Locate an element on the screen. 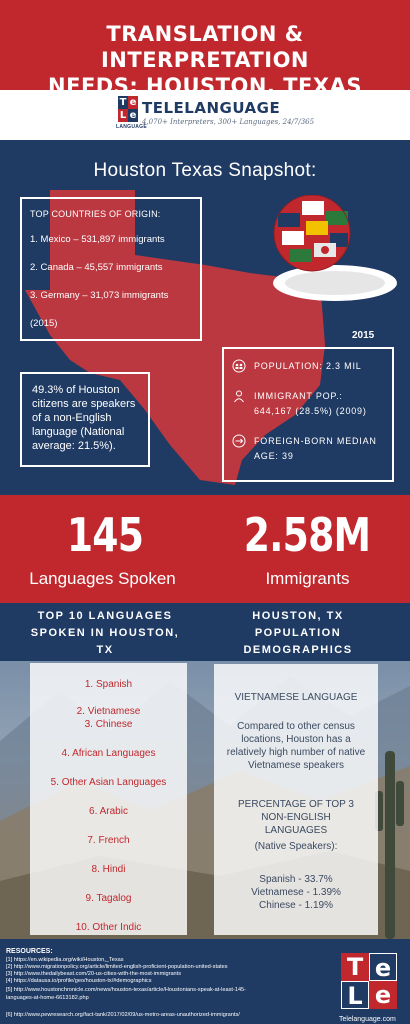 This screenshot has height=1024, width=410. people-icon is located at coordinates (239, 366).